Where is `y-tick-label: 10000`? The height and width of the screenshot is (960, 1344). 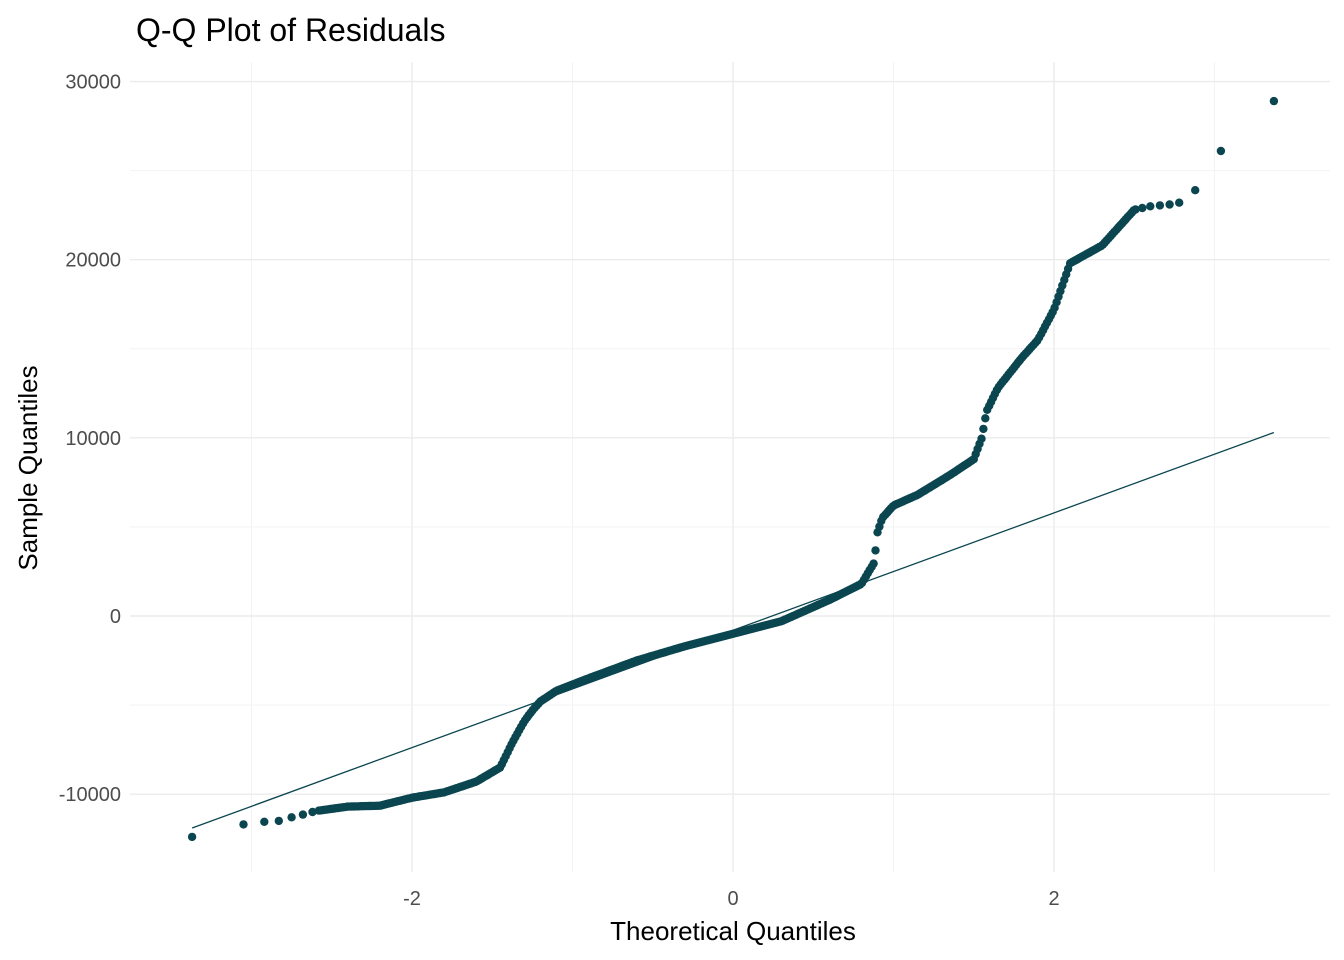
y-tick-label: 10000 is located at coordinates (93, 439).